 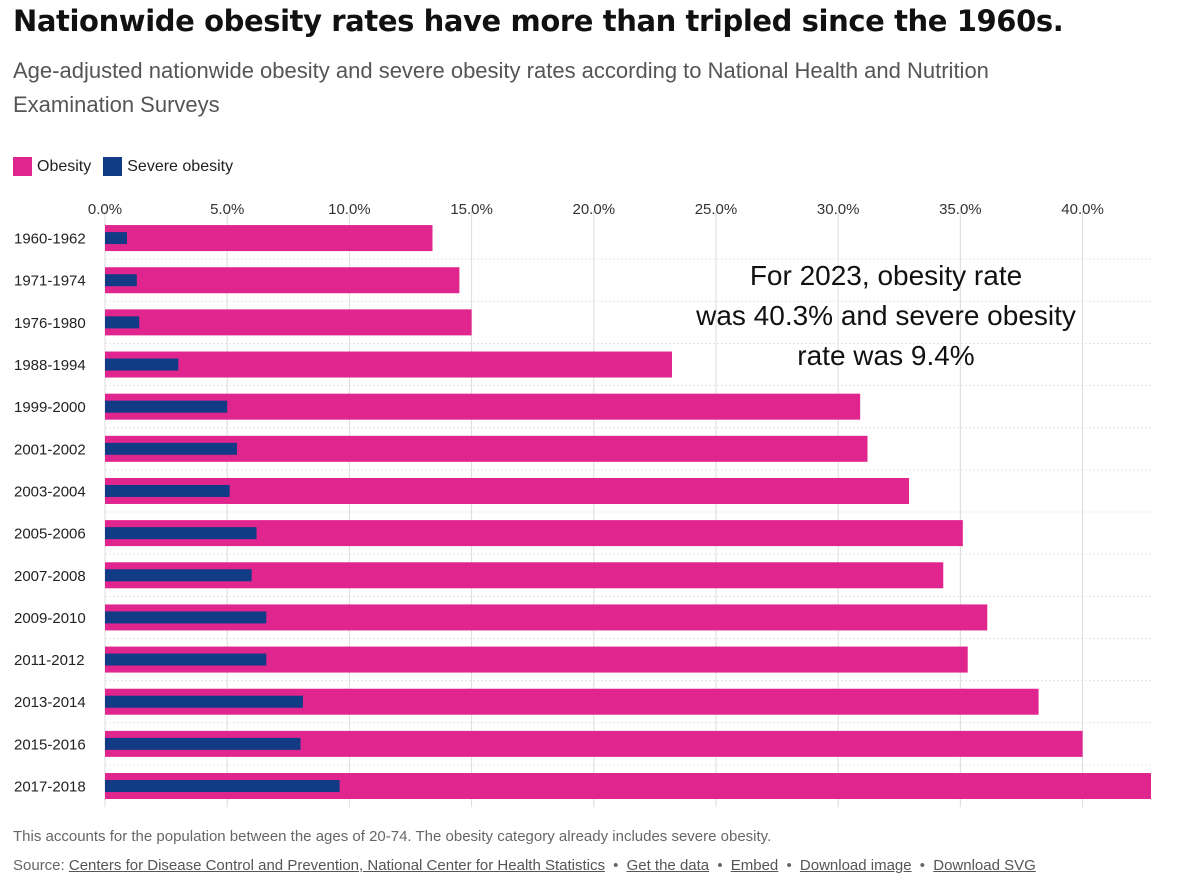 What do you see at coordinates (50, 618) in the screenshot?
I see `y-tick-label: 2009-2010` at bounding box center [50, 618].